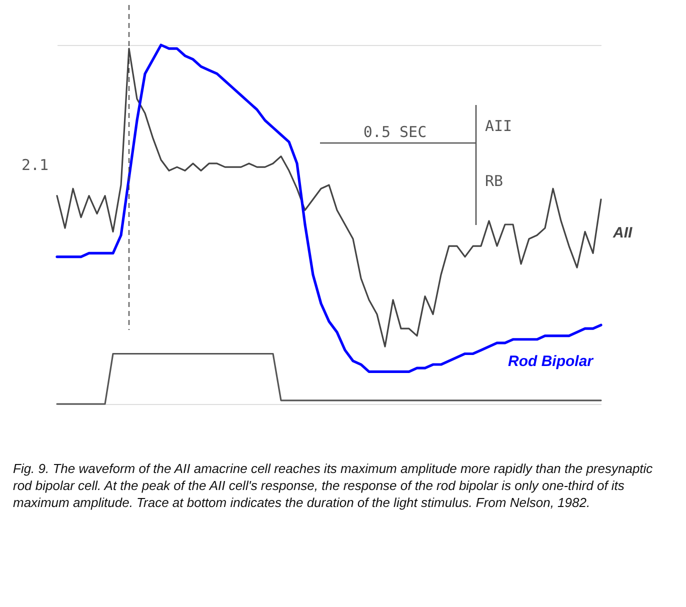  I want to click on annotation: AII, so click(498, 126).